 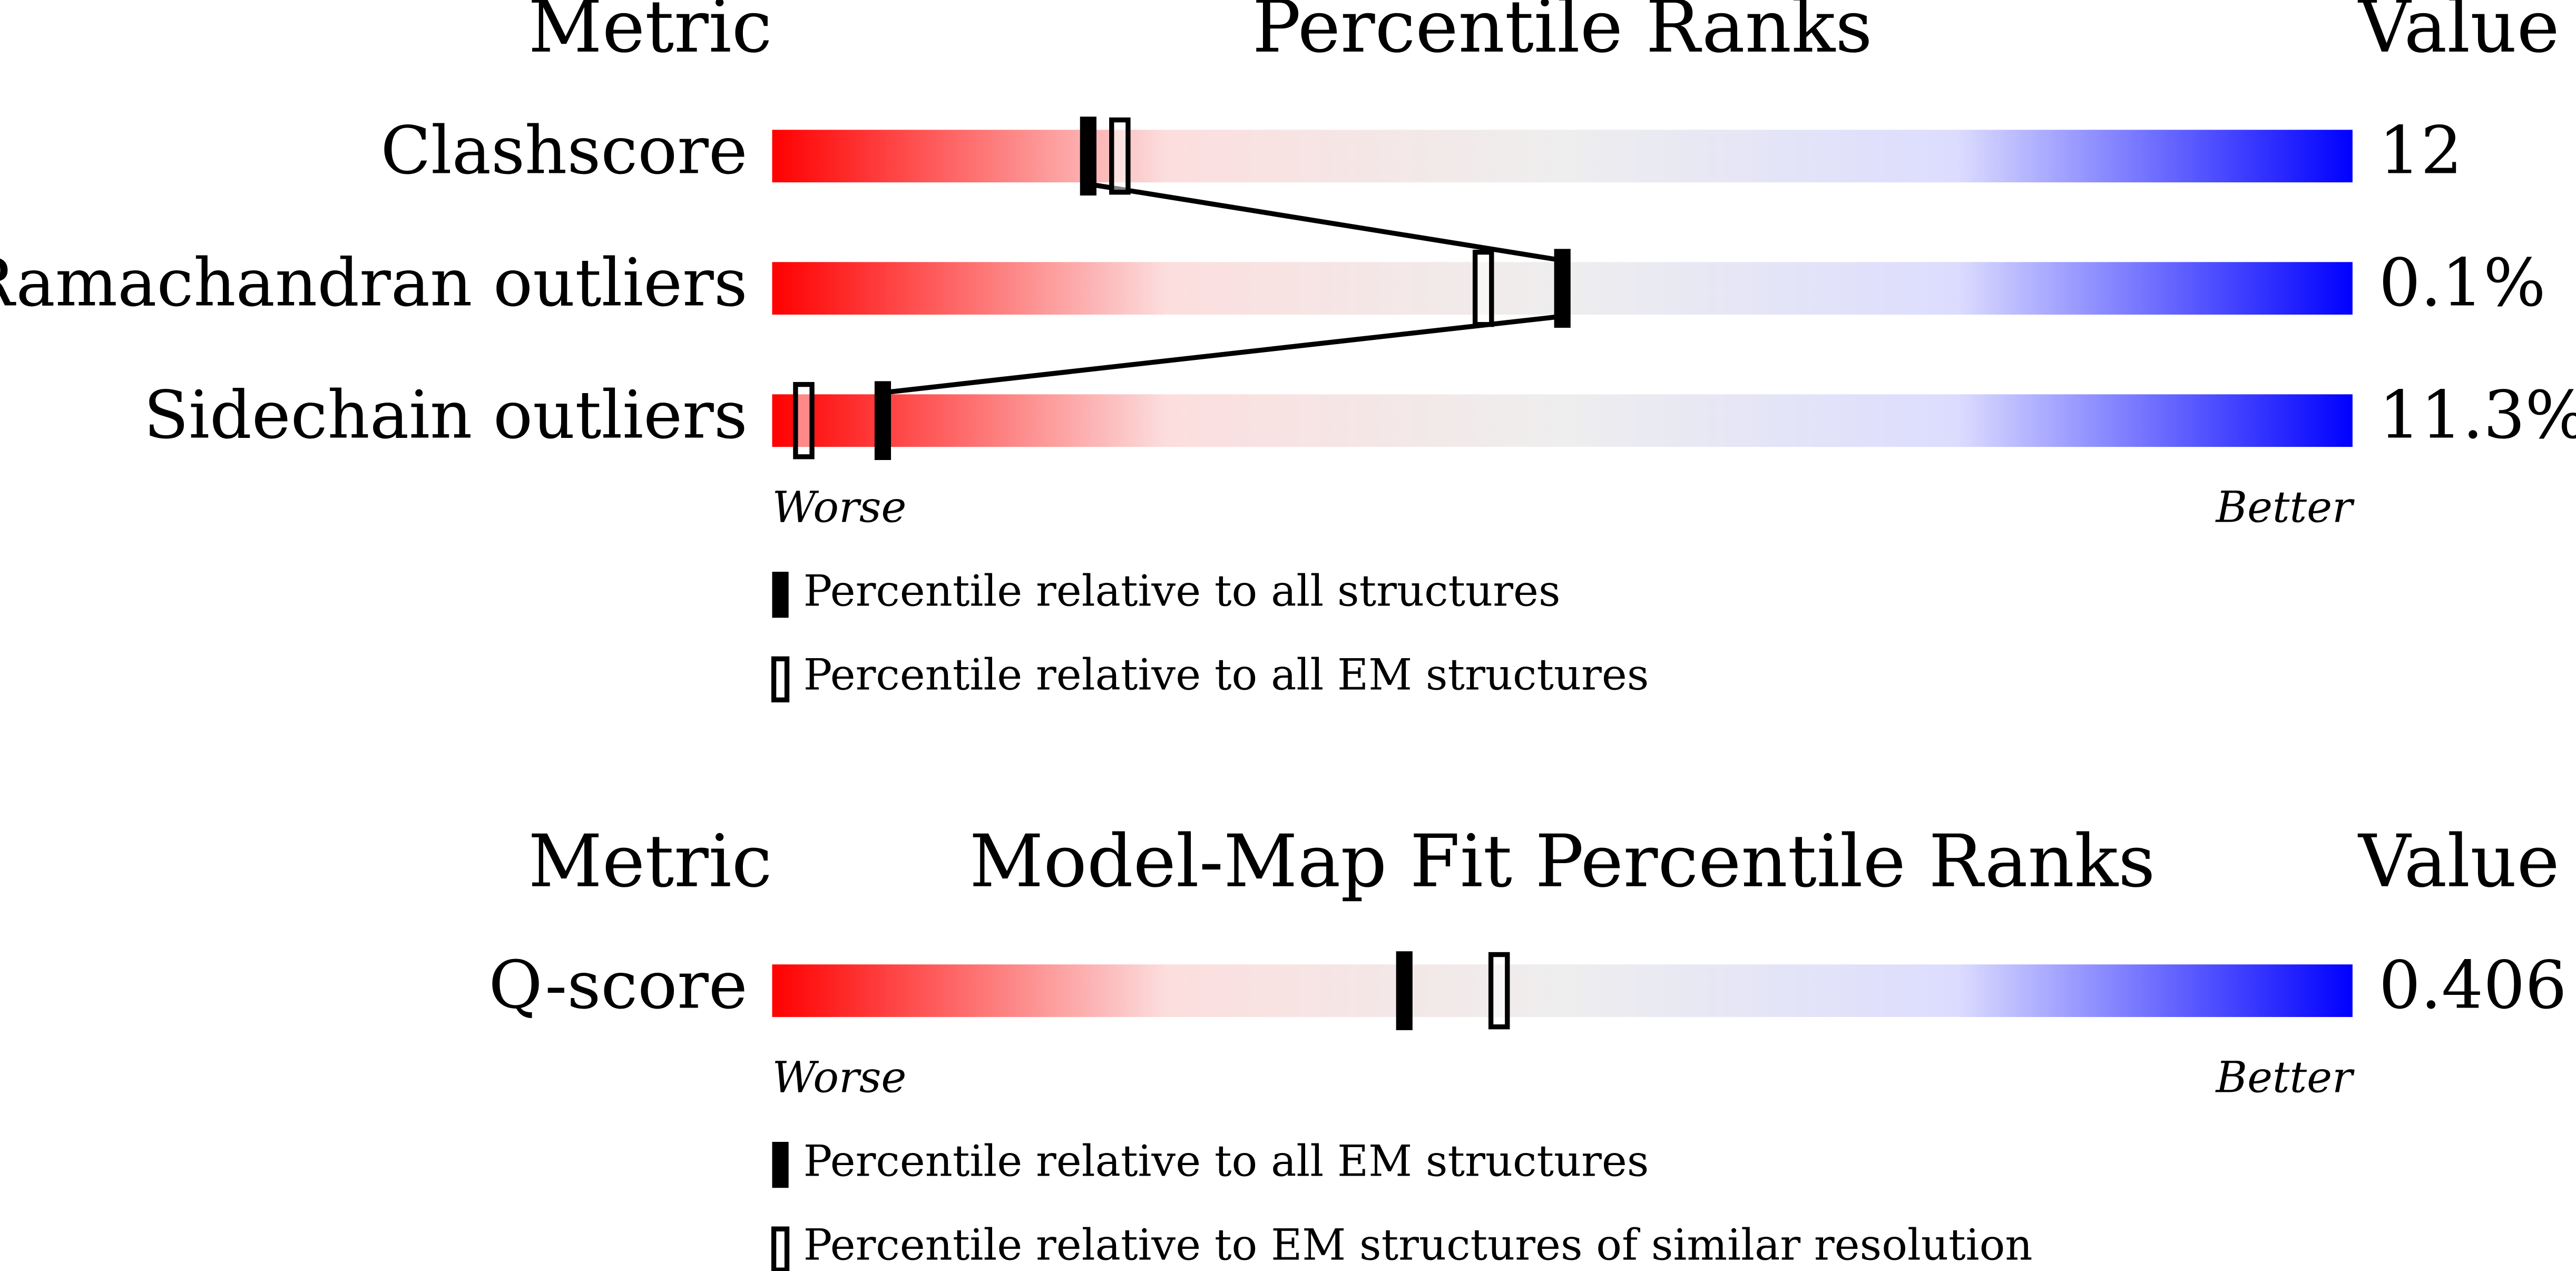 What do you see at coordinates (563, 151) in the screenshot?
I see `metric-label: Clashscore` at bounding box center [563, 151].